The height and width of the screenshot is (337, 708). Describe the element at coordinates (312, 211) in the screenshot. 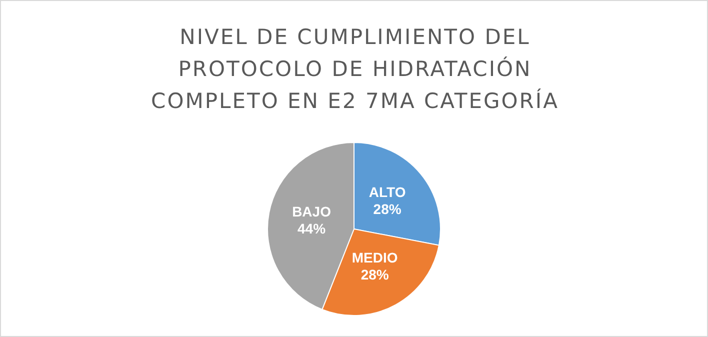

I see `slice-label: BAJO` at that location.